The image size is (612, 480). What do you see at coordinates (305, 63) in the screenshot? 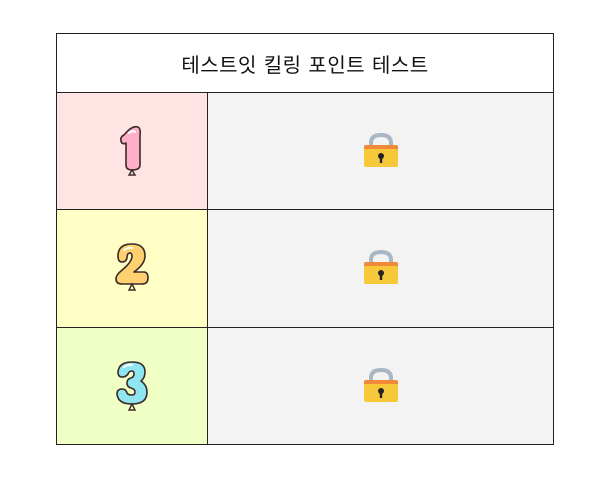
I see `page-title: 테스트잇 킬링 포인트 테스트` at bounding box center [305, 63].